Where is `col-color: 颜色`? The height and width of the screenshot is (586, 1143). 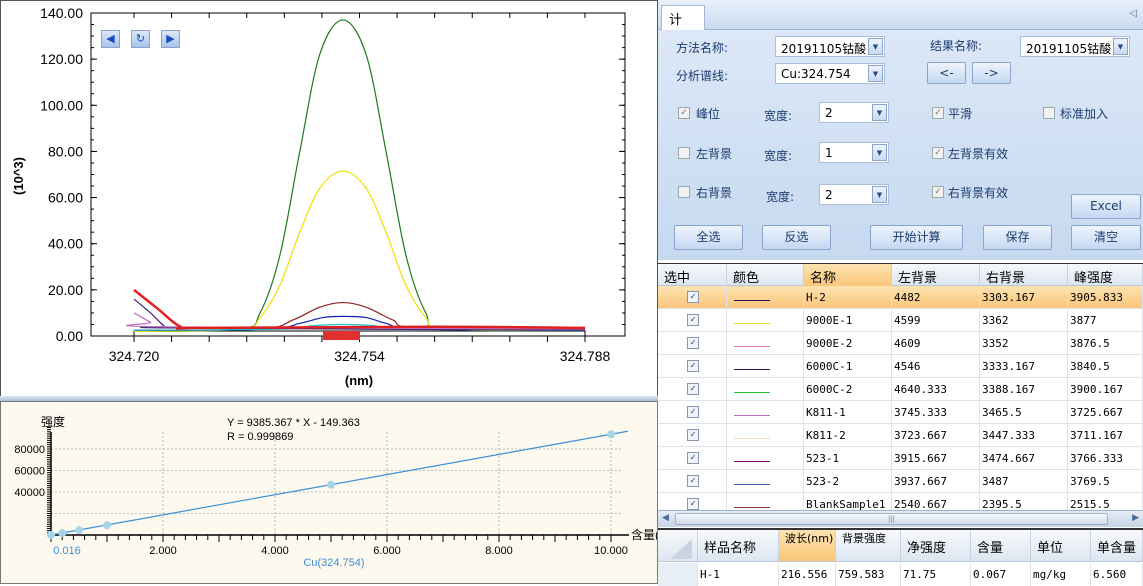
col-color: 颜色 is located at coordinates (765, 275).